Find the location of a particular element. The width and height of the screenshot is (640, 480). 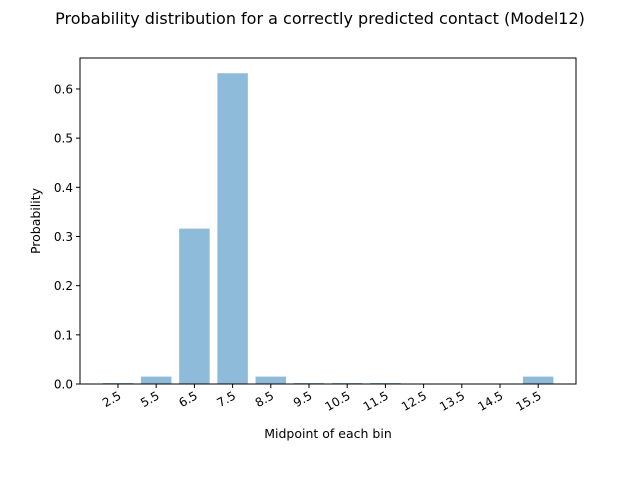

y-tick-label: 0.6 is located at coordinates (63, 89).